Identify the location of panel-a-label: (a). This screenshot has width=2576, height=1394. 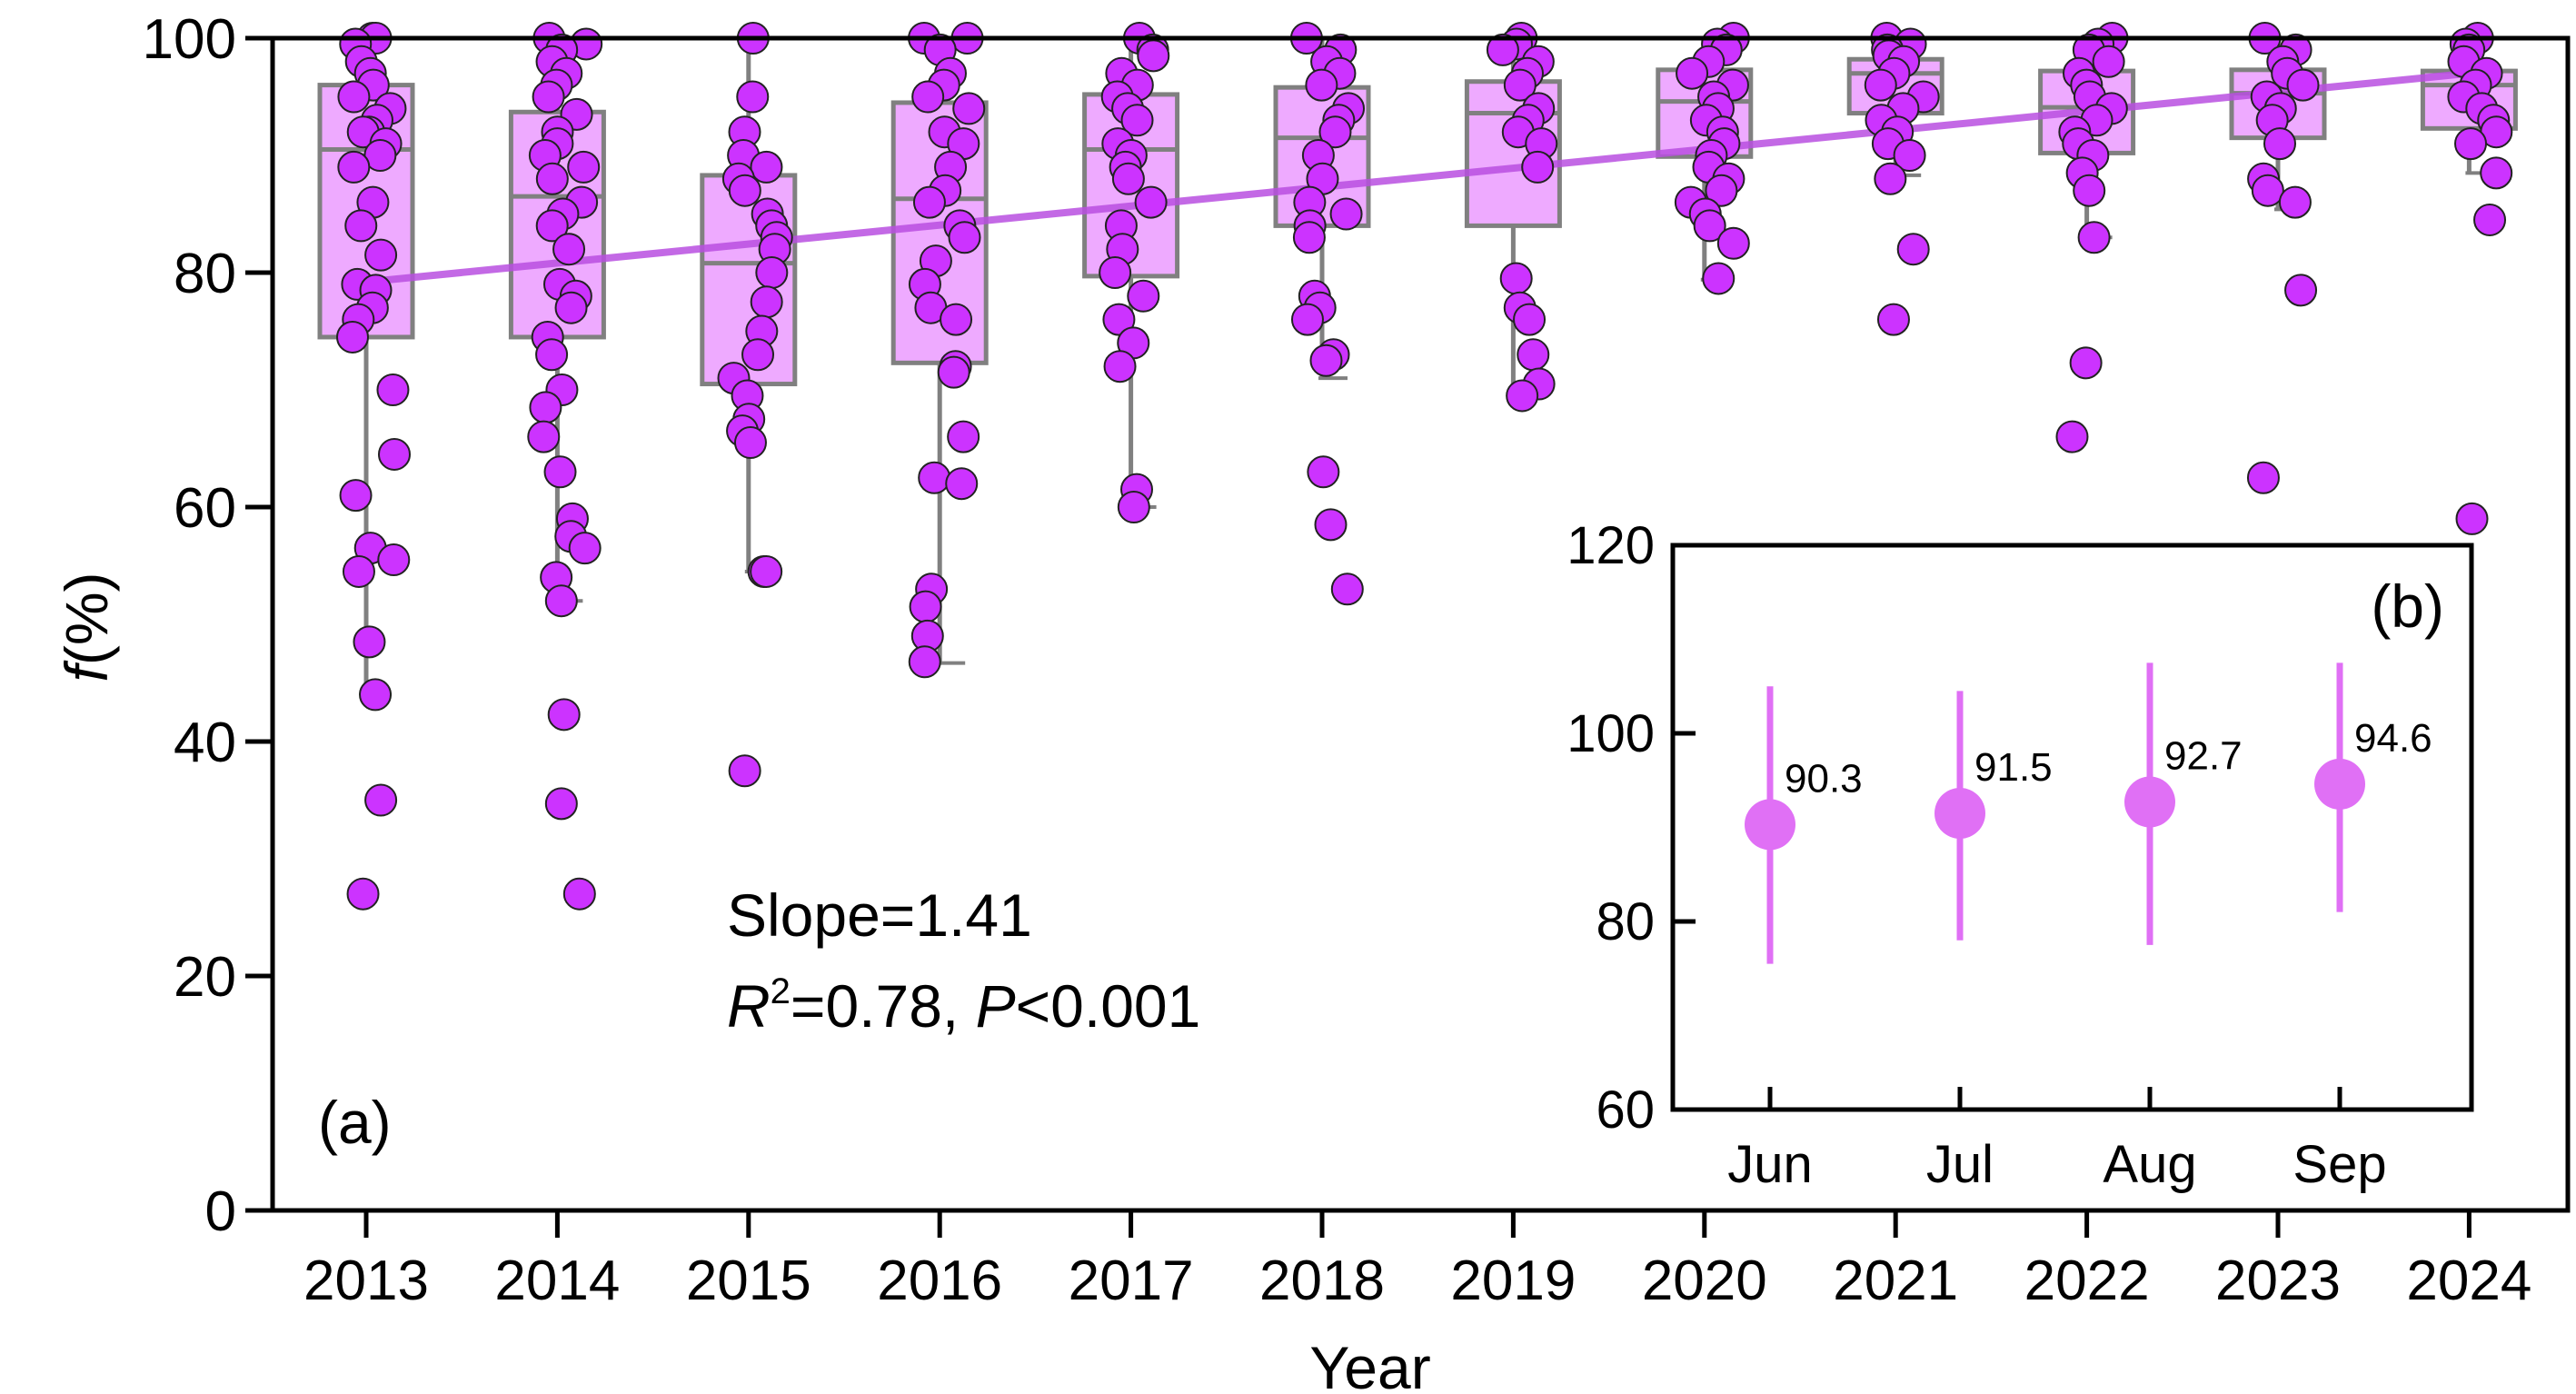
(355, 1122).